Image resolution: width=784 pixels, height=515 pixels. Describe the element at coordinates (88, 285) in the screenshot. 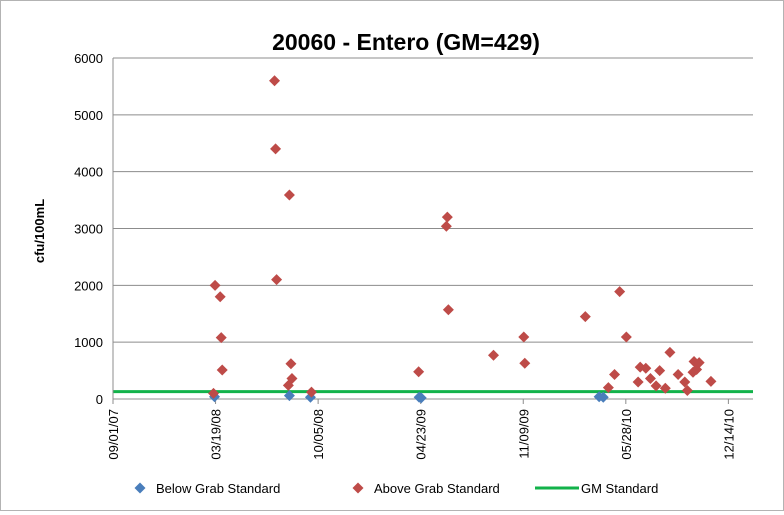

I see `y-tick-label: 2000` at that location.